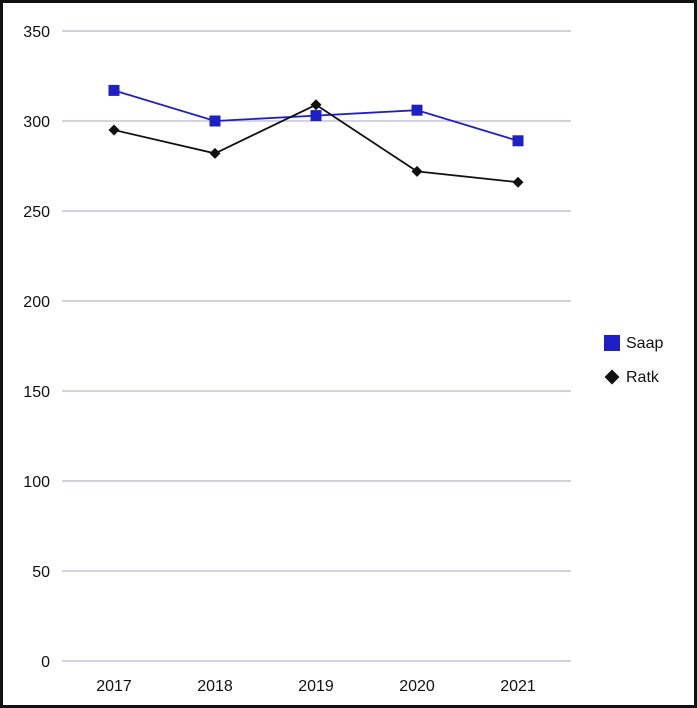 Image resolution: width=697 pixels, height=708 pixels. I want to click on y-tick-label: 350, so click(36, 32).